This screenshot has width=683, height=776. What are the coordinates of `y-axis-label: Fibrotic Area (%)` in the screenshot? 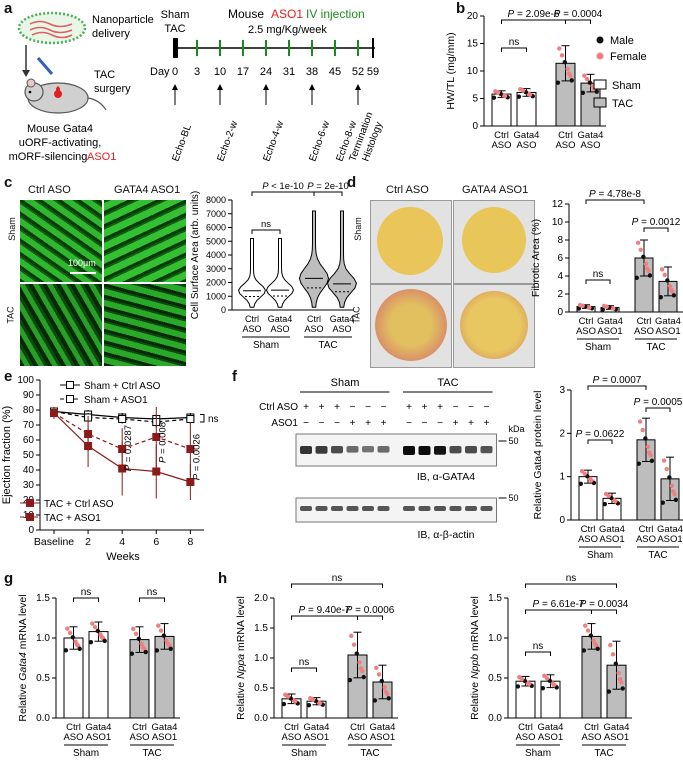 It's located at (536, 258).